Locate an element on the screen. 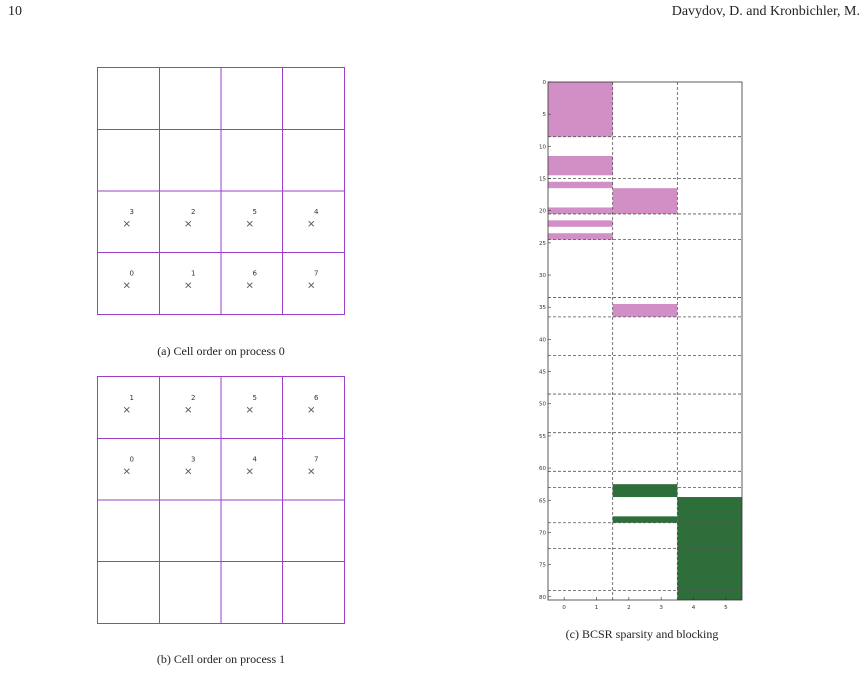 Image resolution: width=868 pixels, height=674 pixels. y-tick-label: 35 is located at coordinates (542, 308).